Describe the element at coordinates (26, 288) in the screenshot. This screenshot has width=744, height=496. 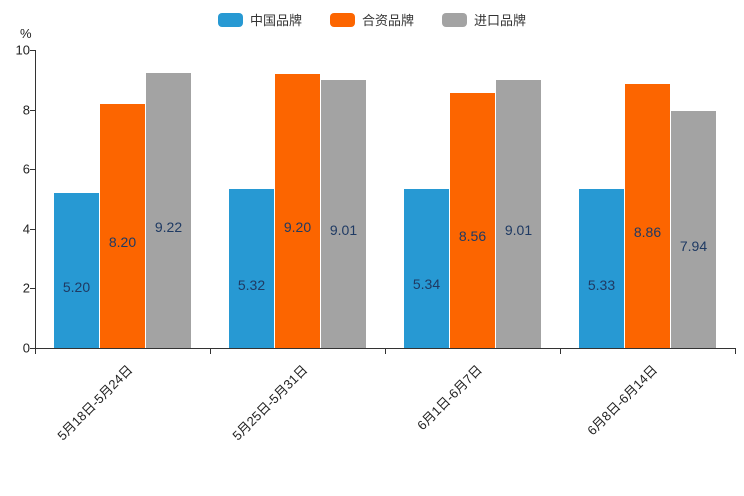
I see `y-tick-label: 2` at that location.